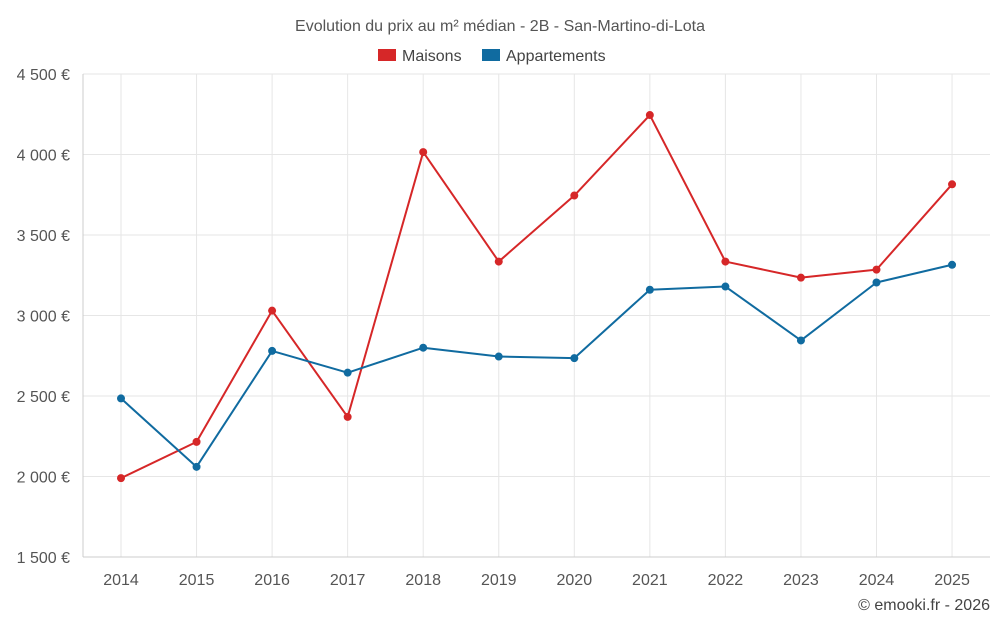  I want to click on x-tick-label: 2018, so click(423, 580).